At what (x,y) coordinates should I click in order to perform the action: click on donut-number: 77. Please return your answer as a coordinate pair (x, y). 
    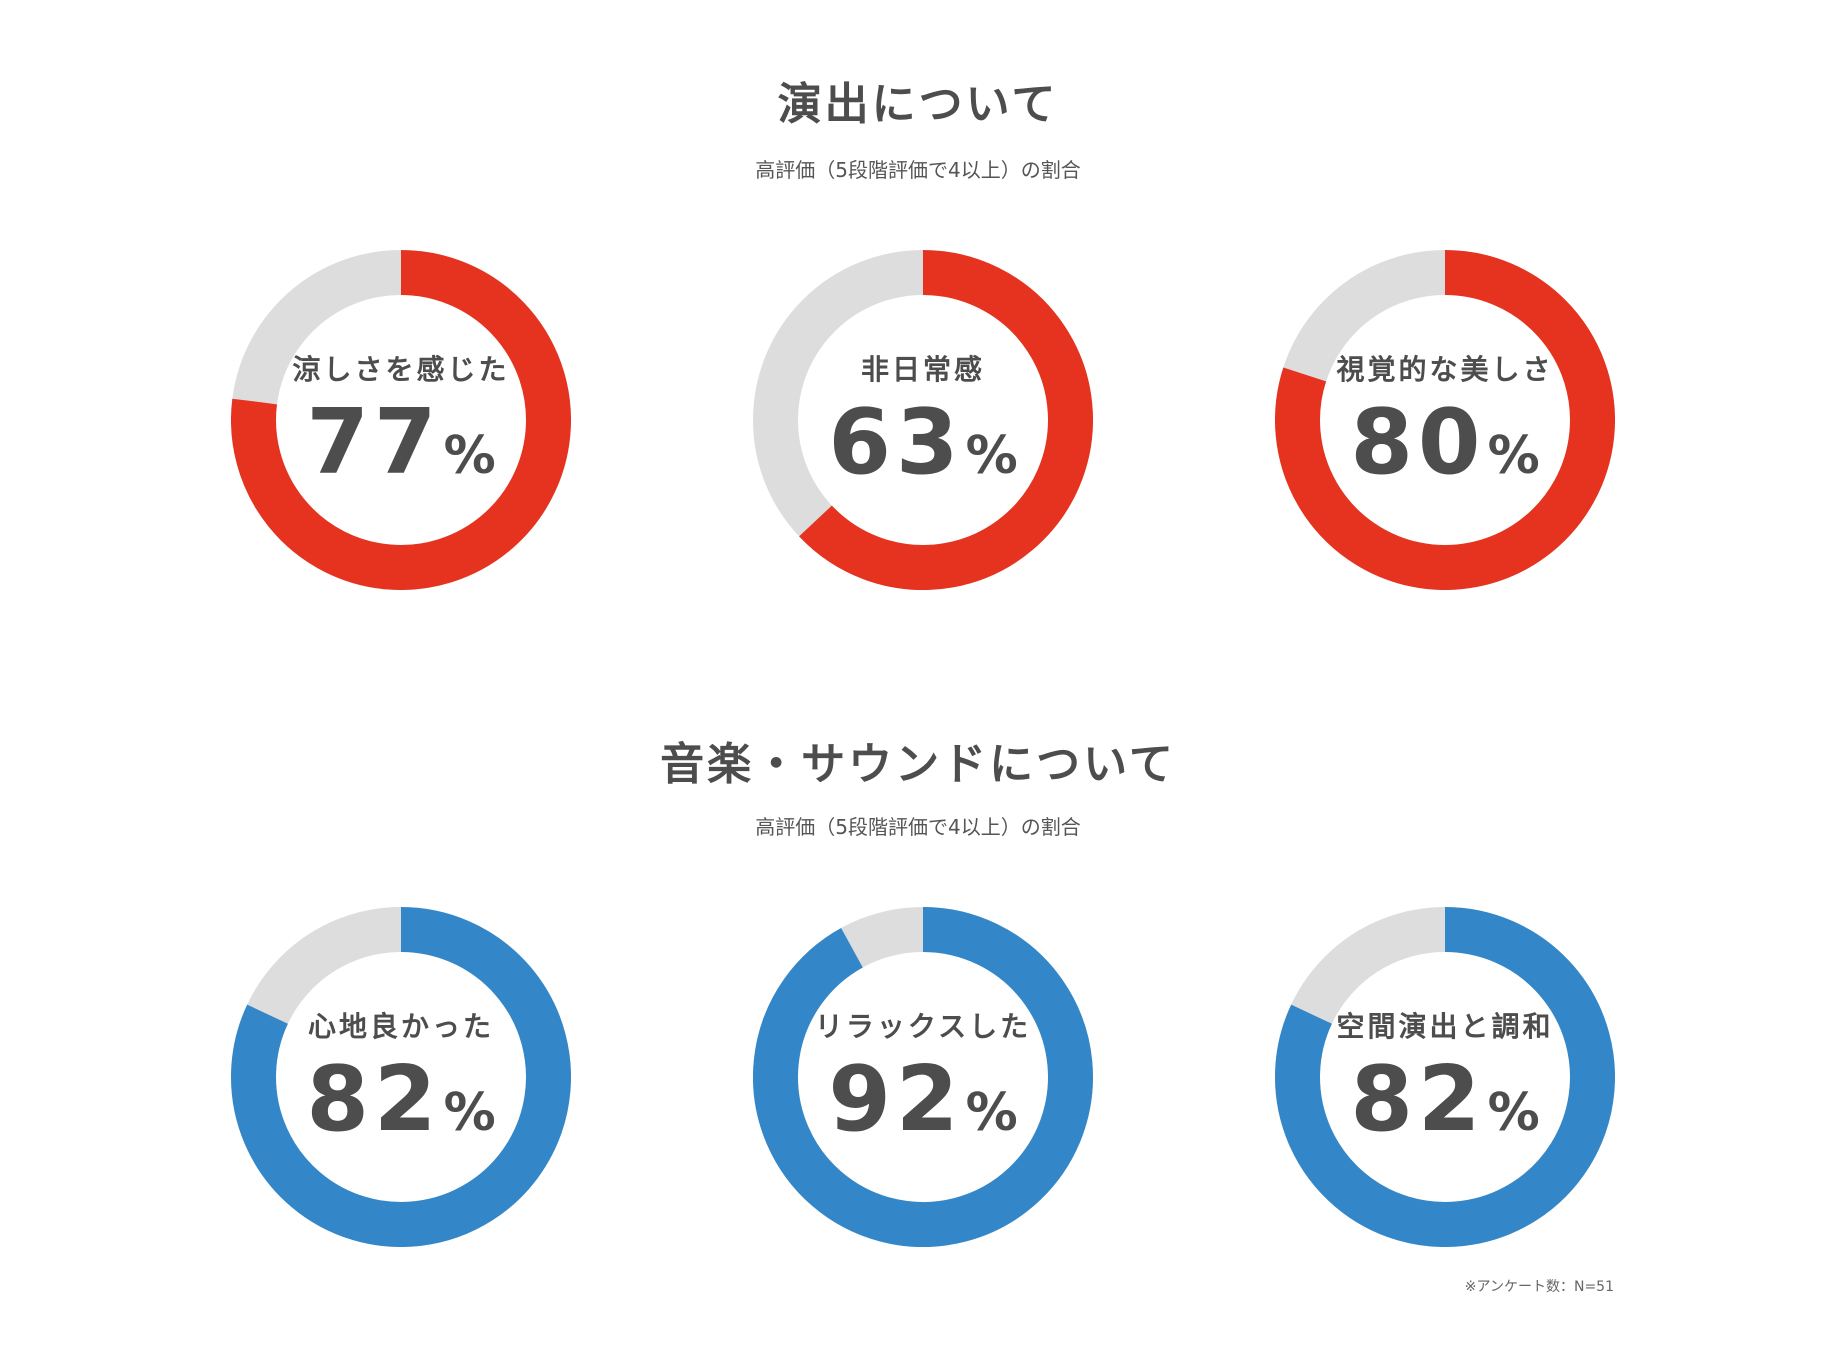
    Looking at the image, I should click on (374, 442).